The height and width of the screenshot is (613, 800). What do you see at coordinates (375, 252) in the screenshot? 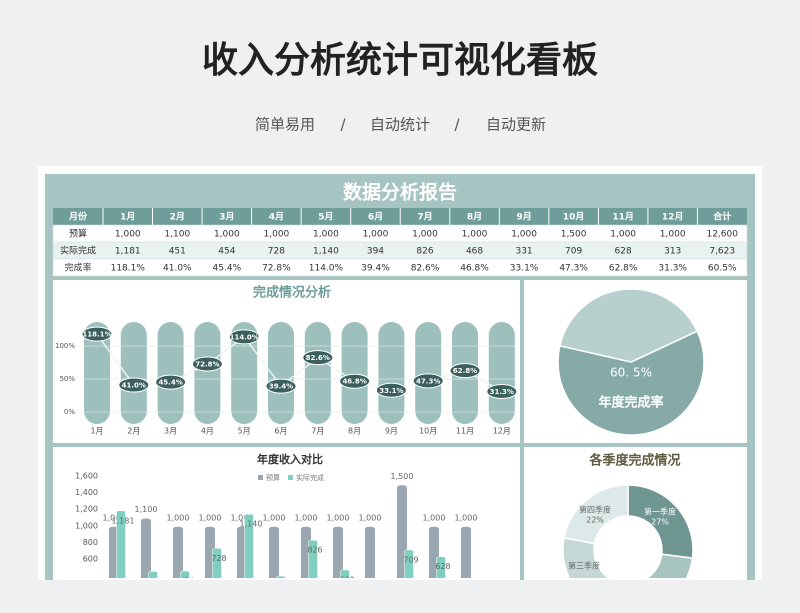
I see `table-cell: 394` at bounding box center [375, 252].